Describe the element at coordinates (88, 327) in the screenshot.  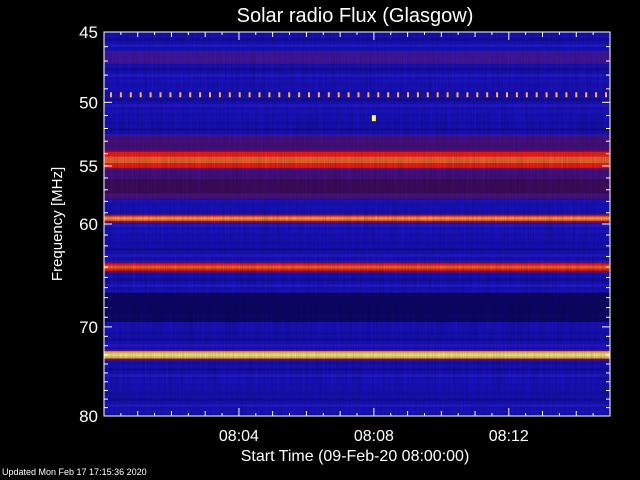
I see `y-tick-label: 70` at that location.